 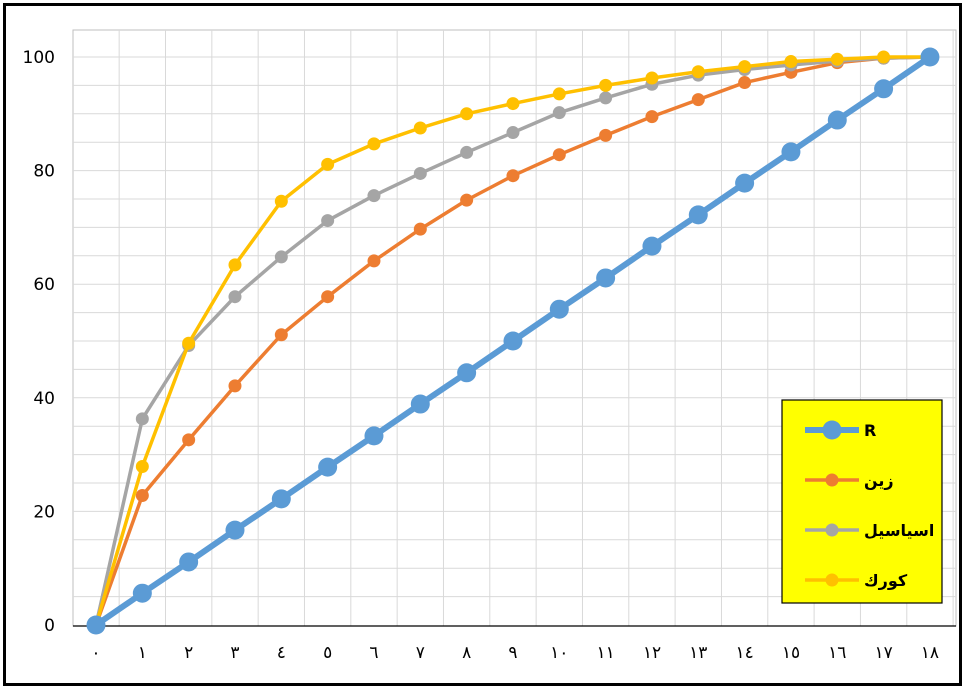 I want to click on x-tick-label: ٥, so click(x=327, y=653).